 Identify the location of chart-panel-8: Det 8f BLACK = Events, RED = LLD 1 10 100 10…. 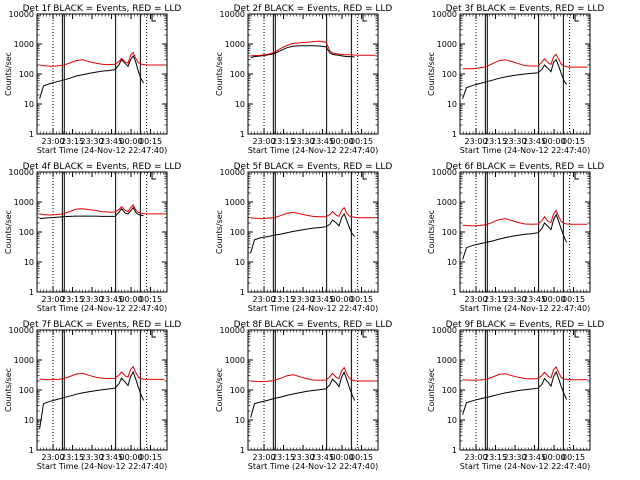
(303, 395).